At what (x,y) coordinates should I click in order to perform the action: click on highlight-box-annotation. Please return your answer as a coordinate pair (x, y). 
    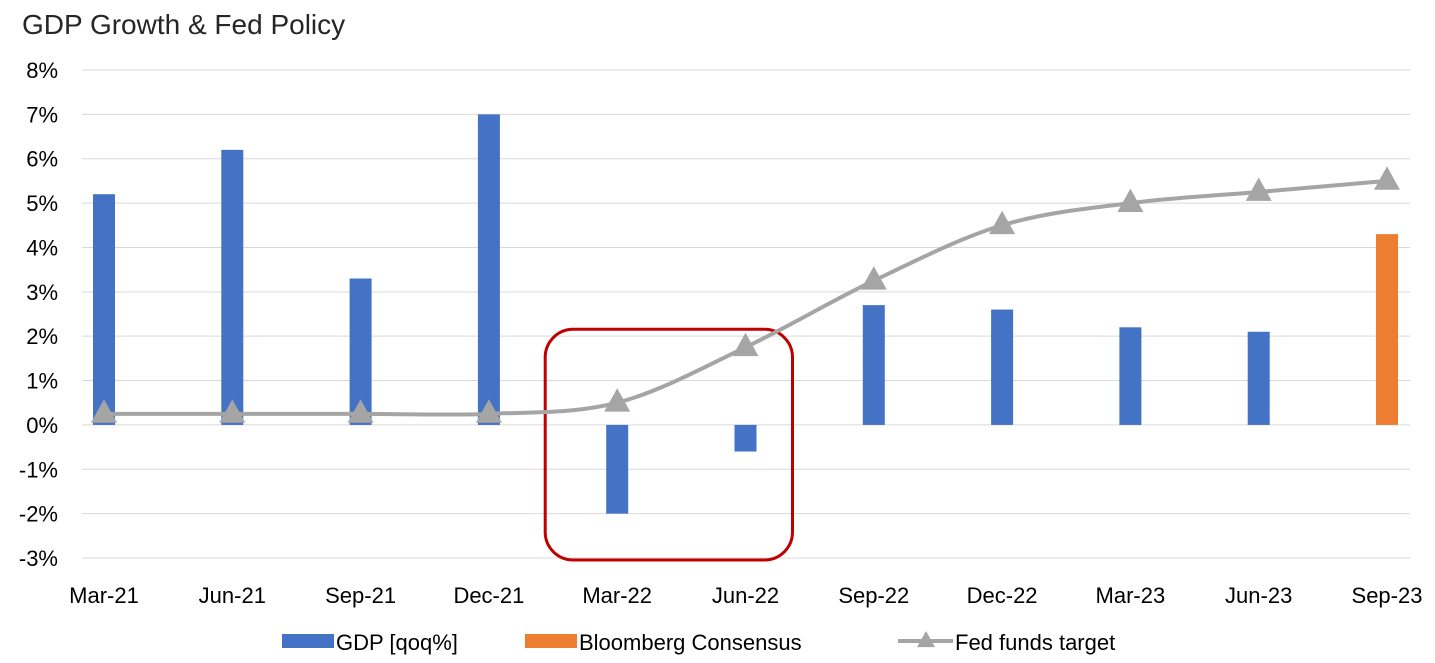
    Looking at the image, I should click on (669, 444).